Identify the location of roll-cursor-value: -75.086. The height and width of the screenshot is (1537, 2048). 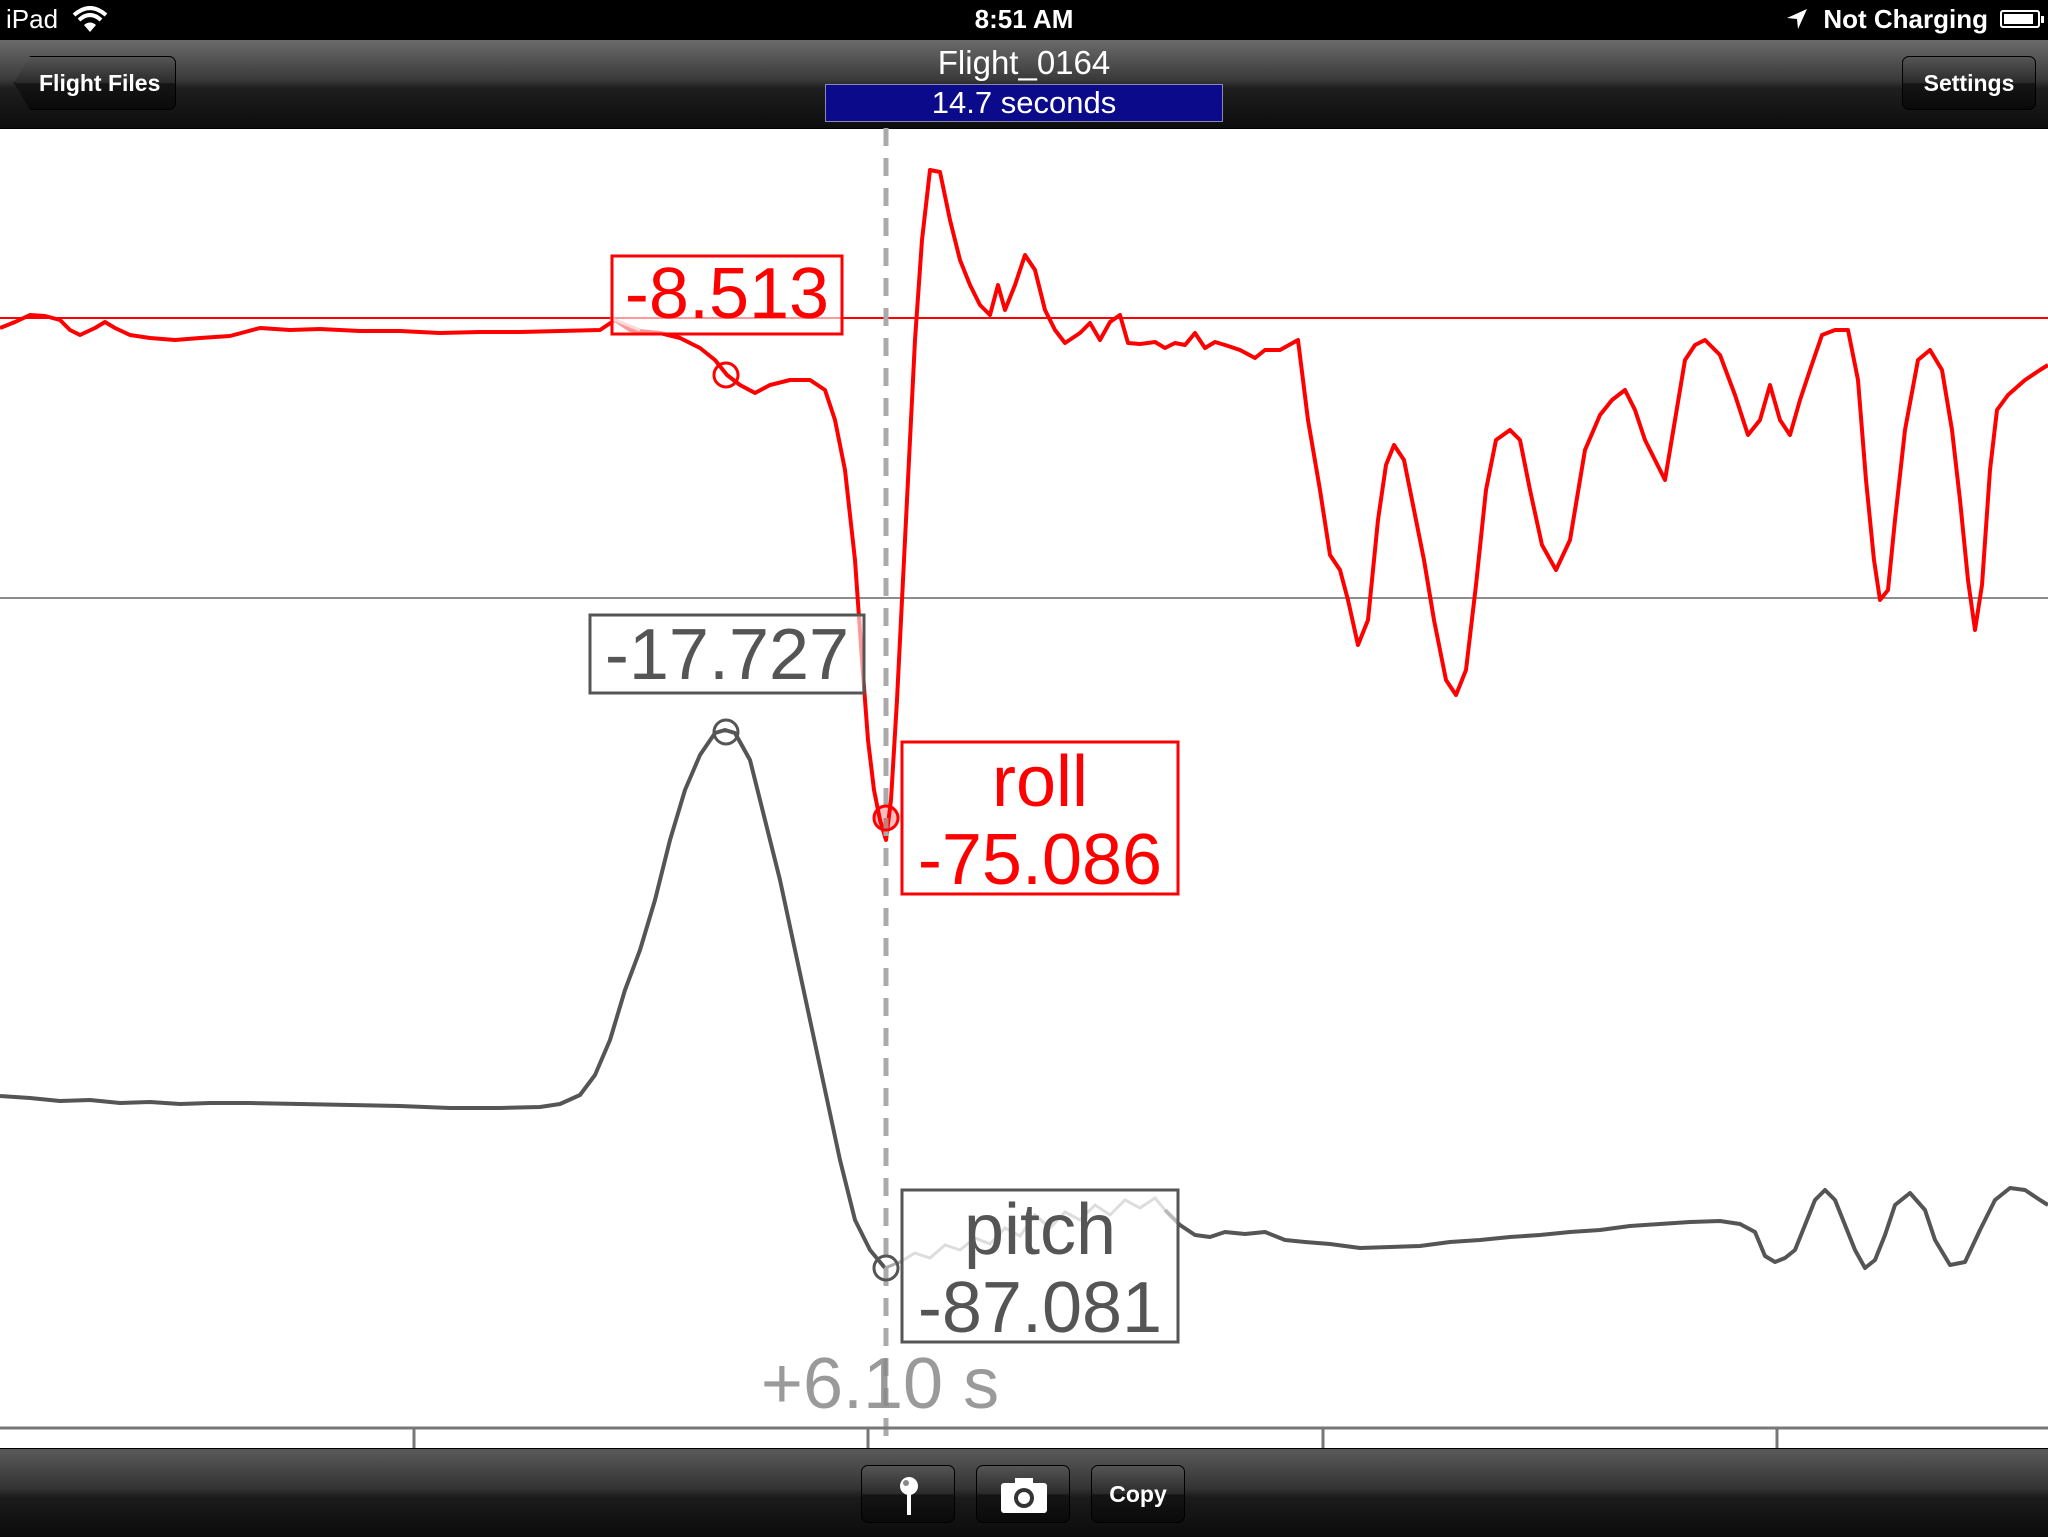
(1040, 860).